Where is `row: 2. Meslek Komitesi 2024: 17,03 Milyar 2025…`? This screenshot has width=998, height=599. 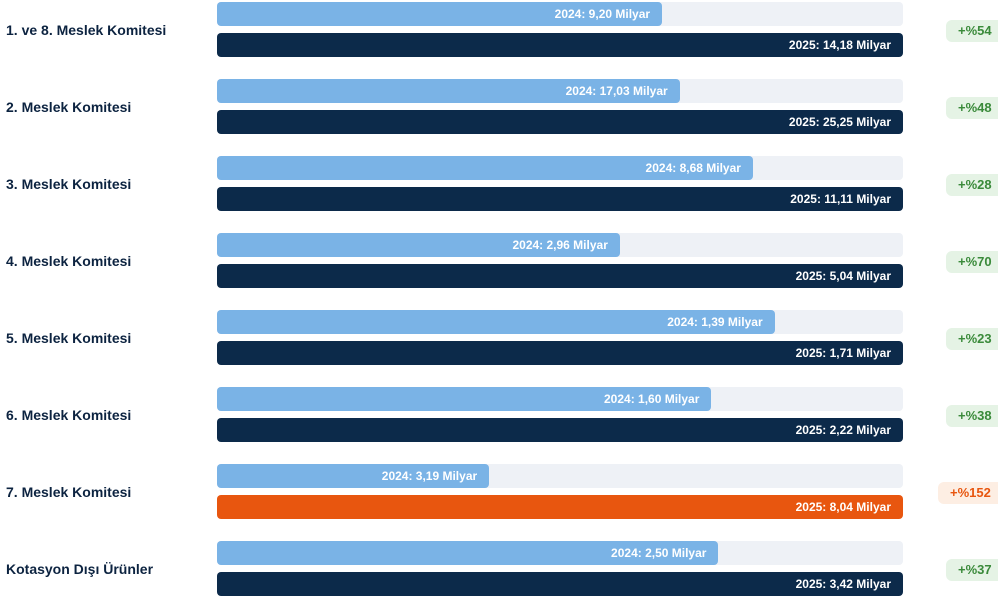 row: 2. Meslek Komitesi 2024: 17,03 Milyar 2025… is located at coordinates (499, 108).